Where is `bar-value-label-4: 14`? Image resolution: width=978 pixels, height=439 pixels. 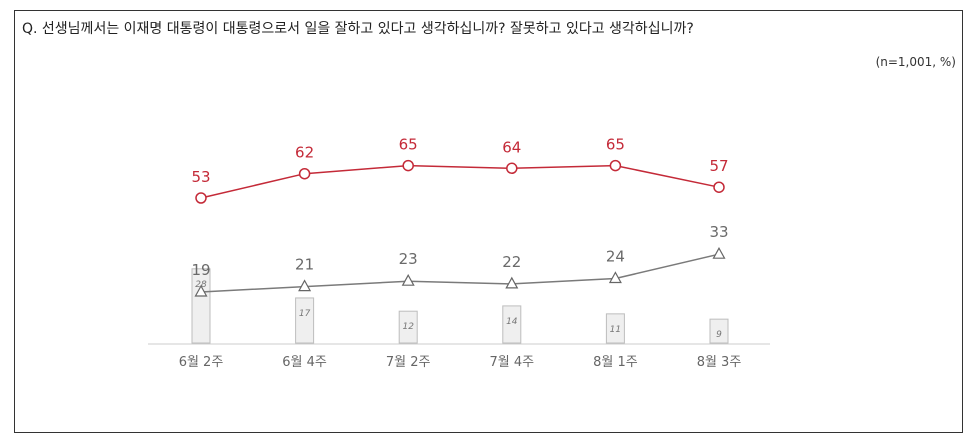 bar-value-label-4: 14 is located at coordinates (512, 322).